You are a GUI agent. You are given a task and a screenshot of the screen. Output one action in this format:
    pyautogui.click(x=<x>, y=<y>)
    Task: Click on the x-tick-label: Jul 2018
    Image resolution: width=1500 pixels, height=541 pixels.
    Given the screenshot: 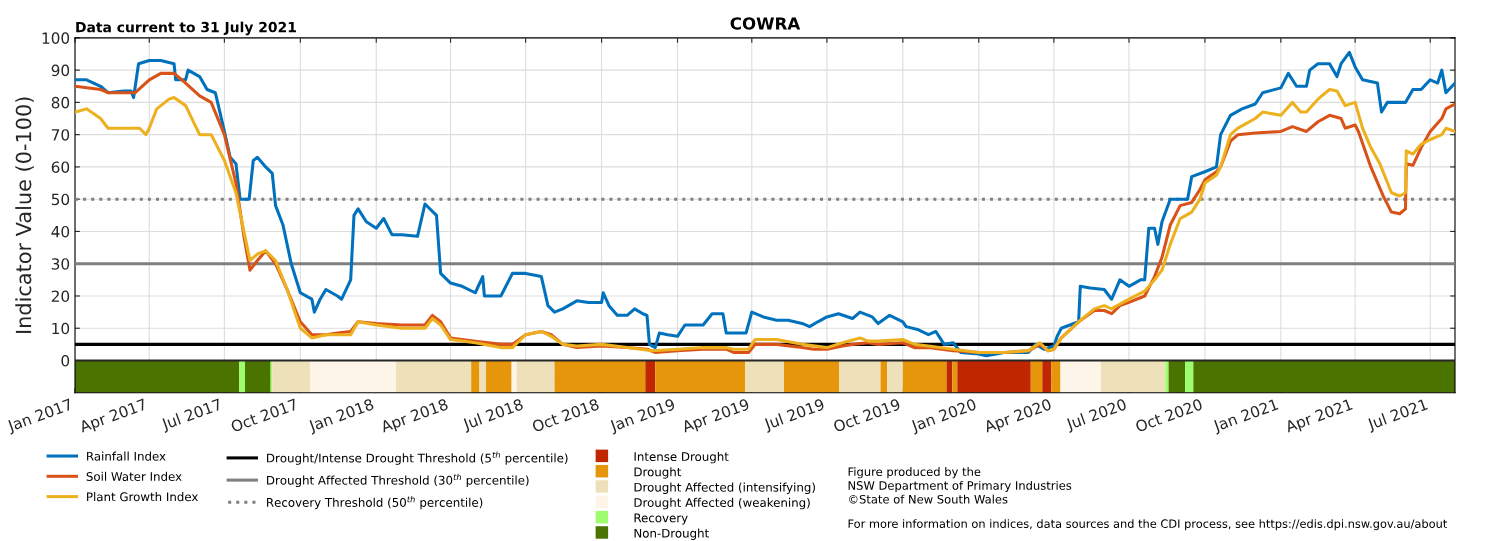 What is the action you would take?
    pyautogui.click(x=493, y=415)
    